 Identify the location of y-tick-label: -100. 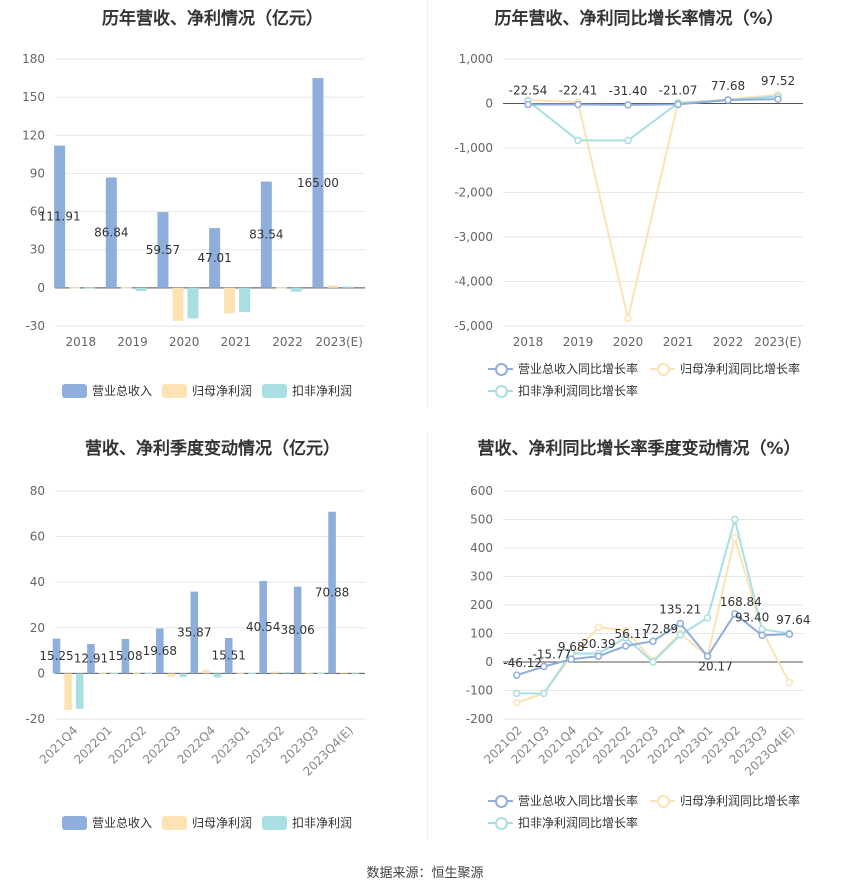
(479, 691).